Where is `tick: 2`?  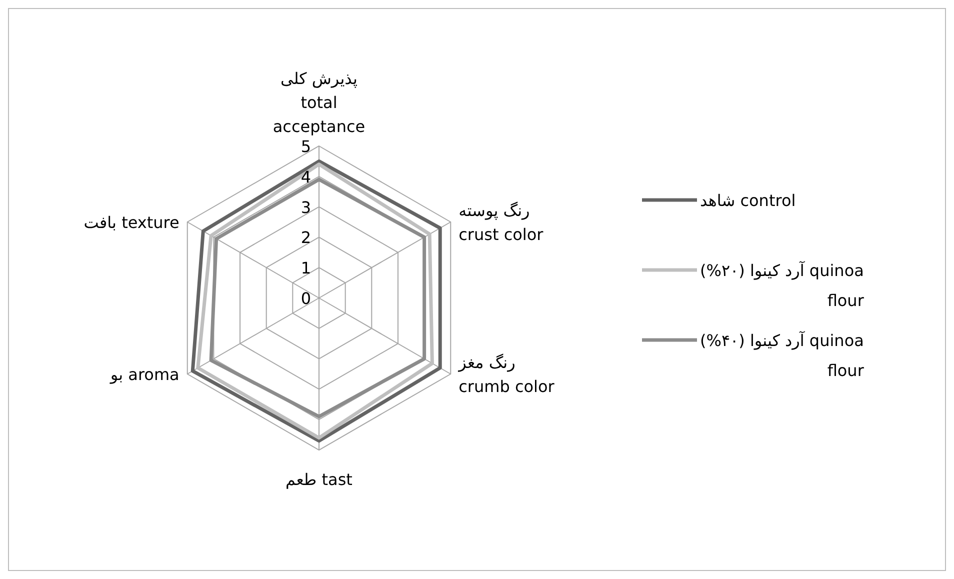 tick: 2 is located at coordinates (305, 238).